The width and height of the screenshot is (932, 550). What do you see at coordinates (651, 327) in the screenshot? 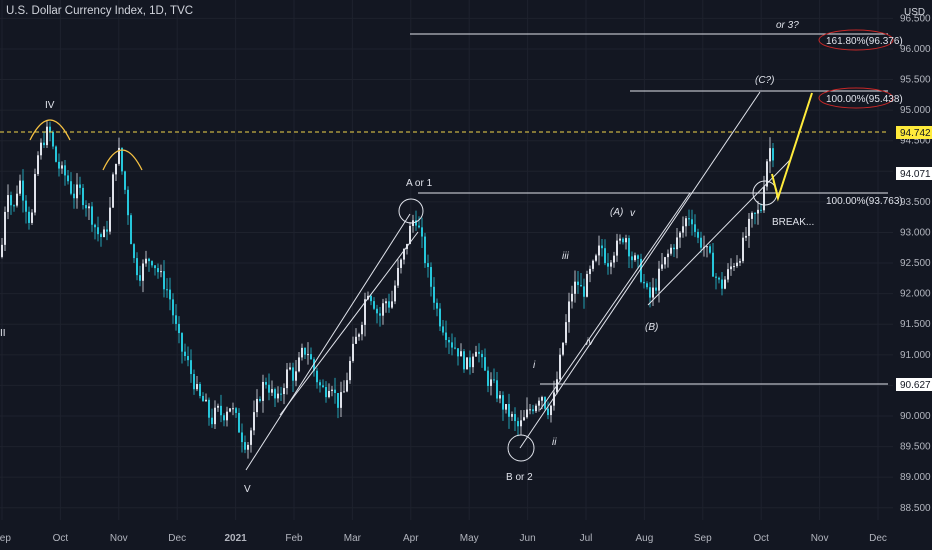
I see `label-b-wave: (B)` at bounding box center [651, 327].